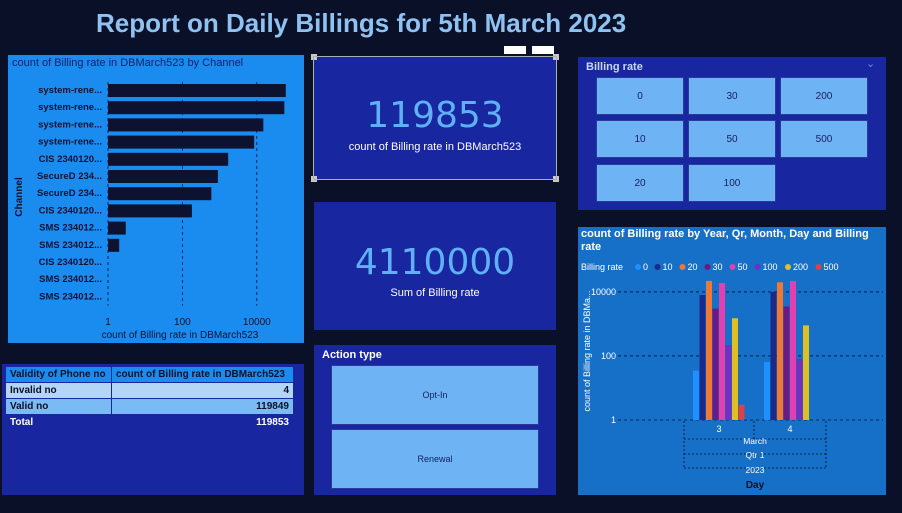  What do you see at coordinates (202, 406) in the screenshot?
I see `table-cell: 119849` at bounding box center [202, 406].